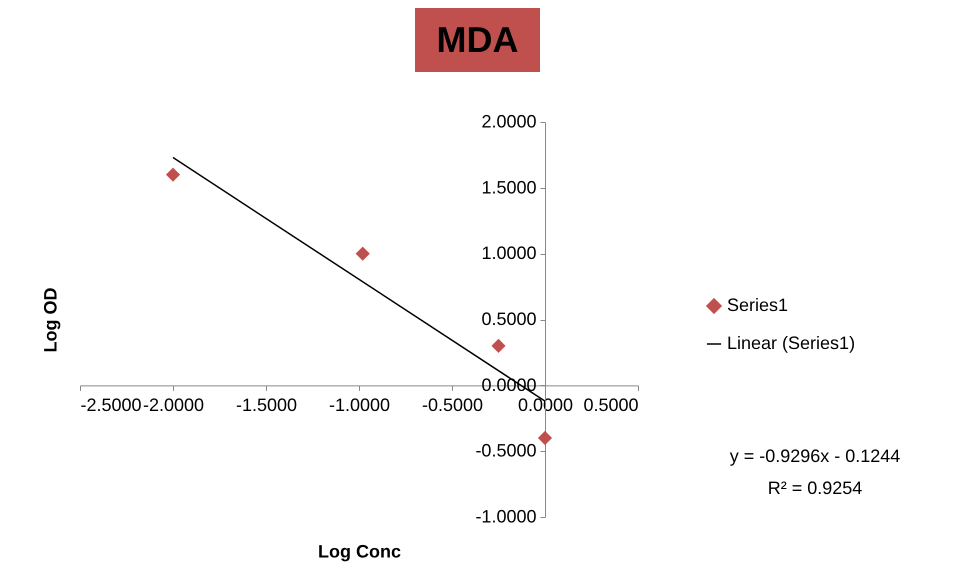 The width and height of the screenshot is (955, 580). Describe the element at coordinates (50, 320) in the screenshot. I see `y-axis-title: Log OD` at that location.